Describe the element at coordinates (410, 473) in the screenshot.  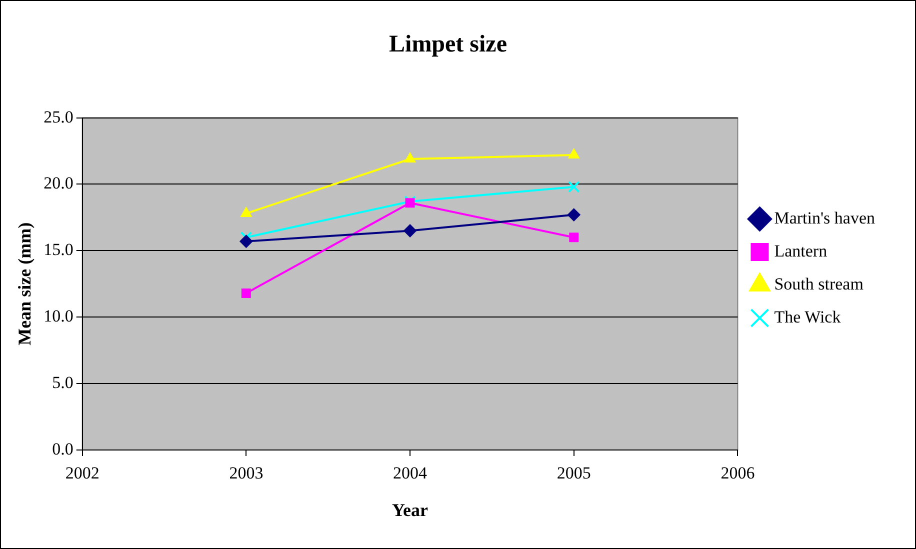
I see `x-tick-label: 2004` at that location.